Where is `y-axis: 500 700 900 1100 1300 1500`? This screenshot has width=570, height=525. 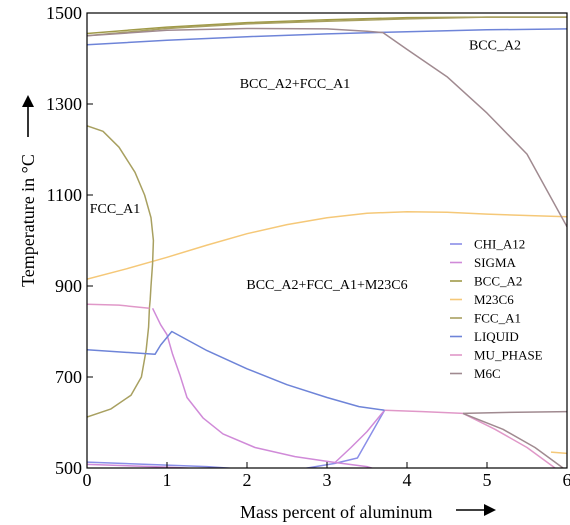
y-axis: 500 700 900 1100 1300 1500 is located at coordinates (69, 240).